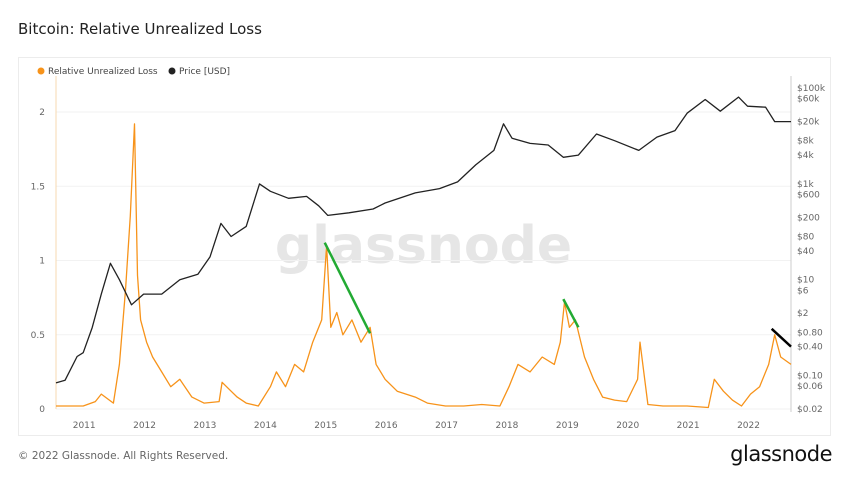  Describe the element at coordinates (41, 71) in the screenshot. I see `legend-rul-marker` at that location.